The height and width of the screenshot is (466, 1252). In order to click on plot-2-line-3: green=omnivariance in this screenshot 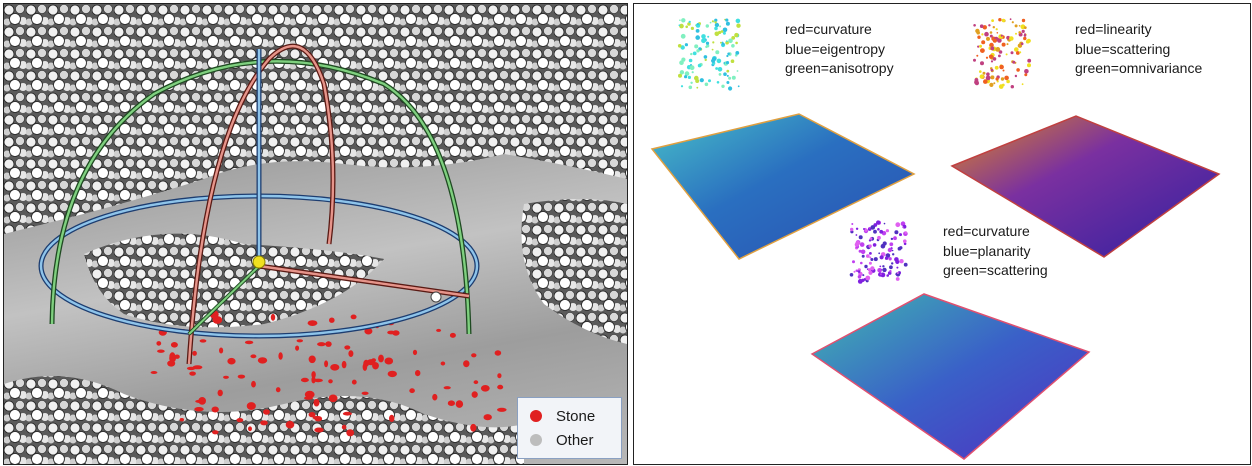, I will do `click(1139, 68)`.